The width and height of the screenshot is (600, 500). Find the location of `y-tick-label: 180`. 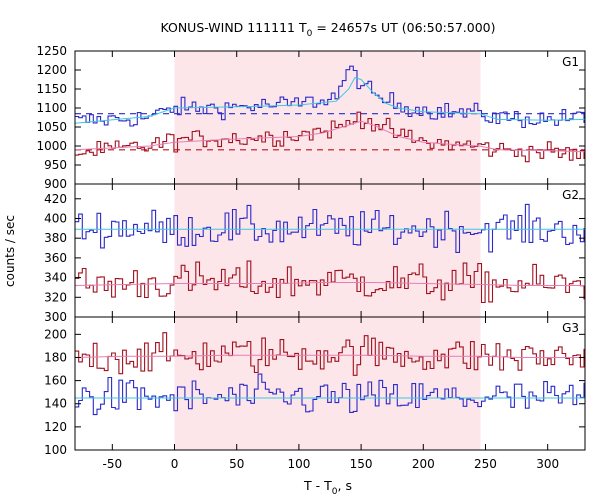

y-tick-label: 180 is located at coordinates (55, 357).